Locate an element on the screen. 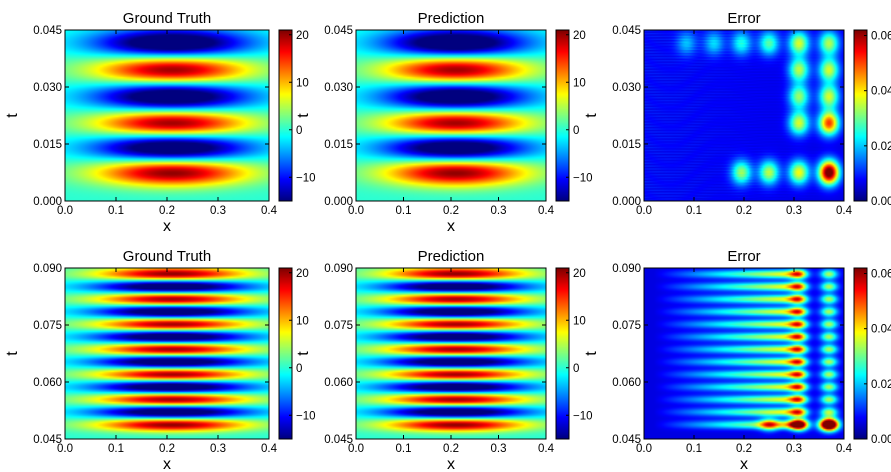  colorbar-tick-label: 0.04 is located at coordinates (881, 92).